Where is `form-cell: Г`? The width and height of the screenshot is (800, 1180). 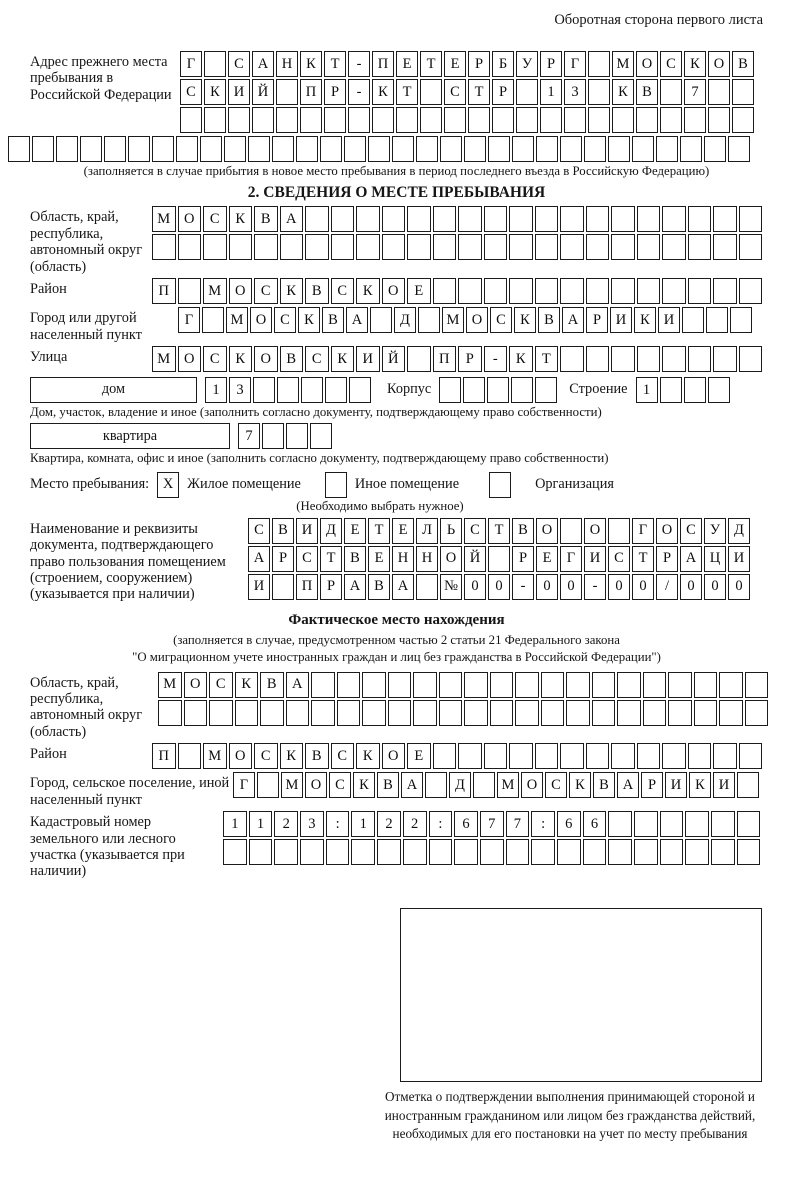 form-cell: Г is located at coordinates (575, 64).